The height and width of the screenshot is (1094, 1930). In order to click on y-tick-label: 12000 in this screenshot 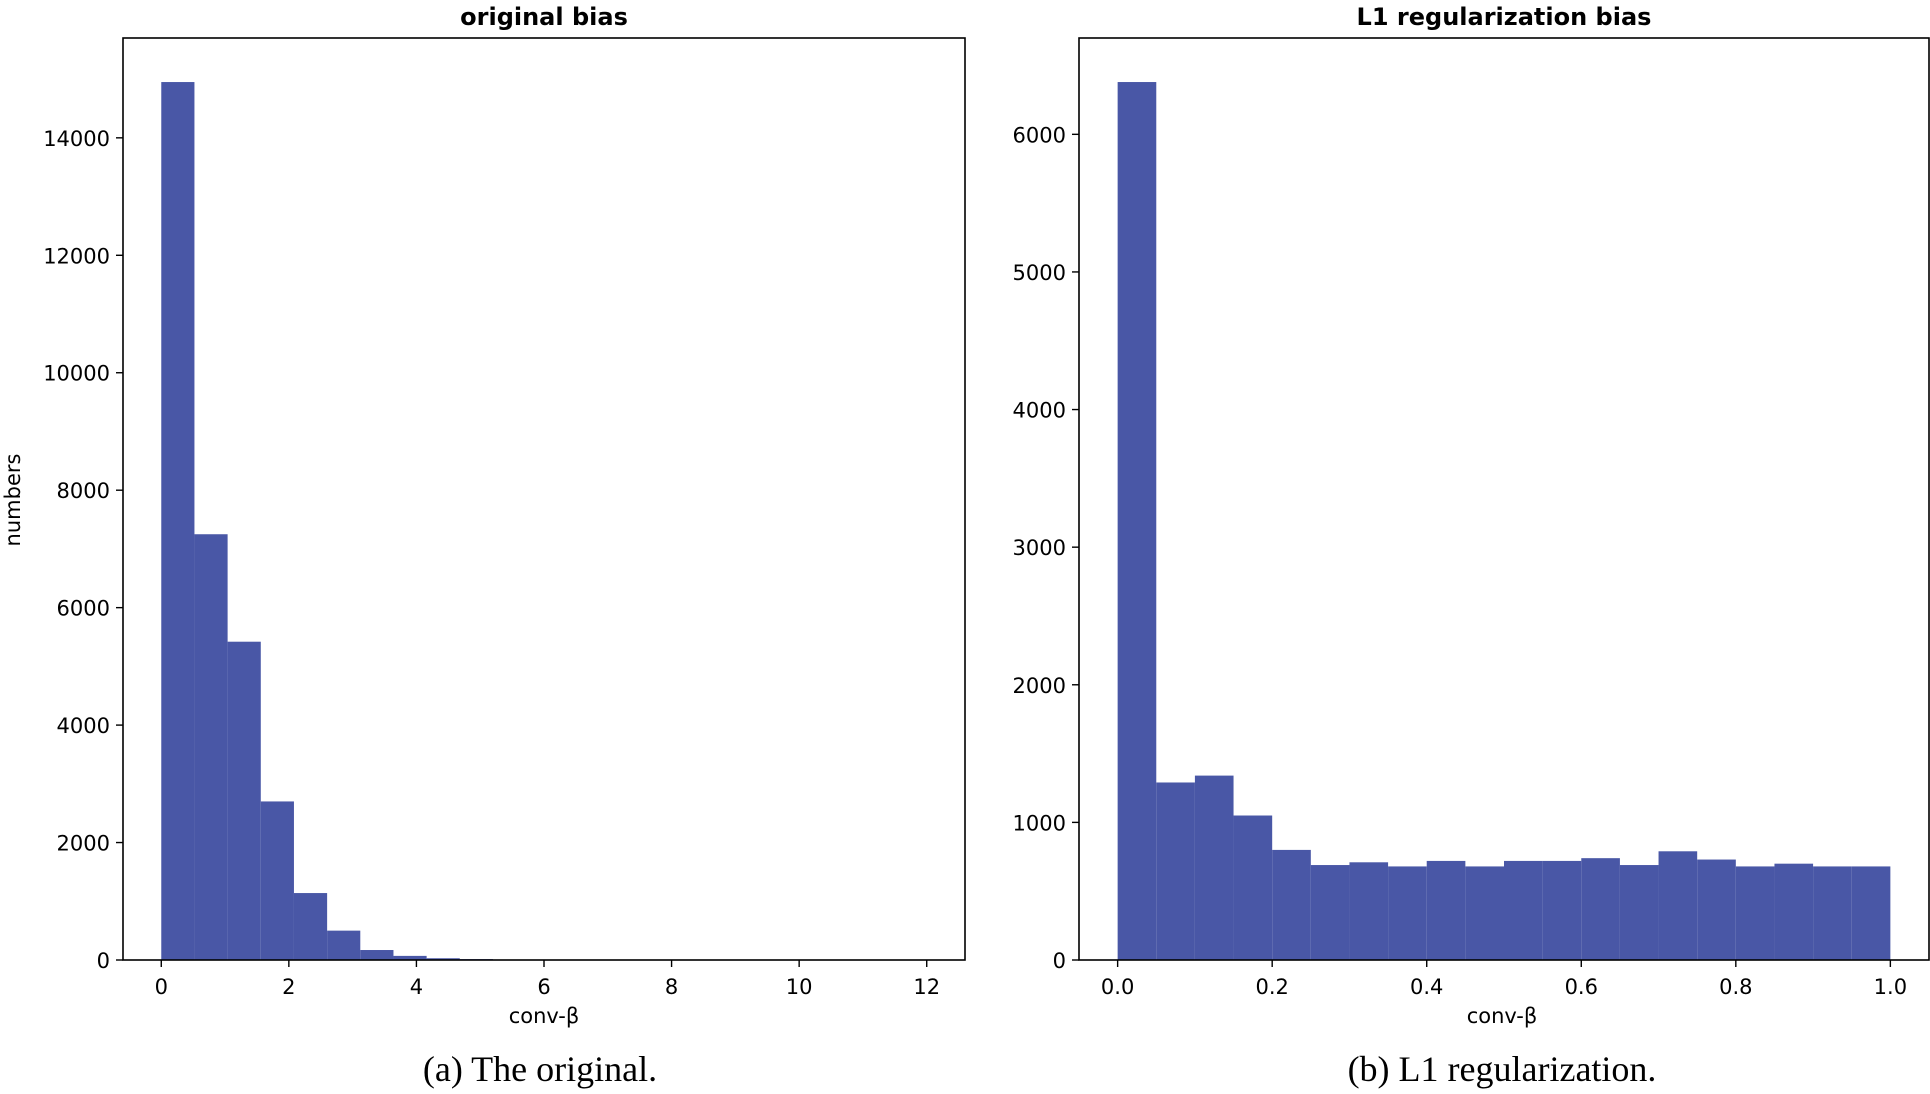, I will do `click(76, 256)`.